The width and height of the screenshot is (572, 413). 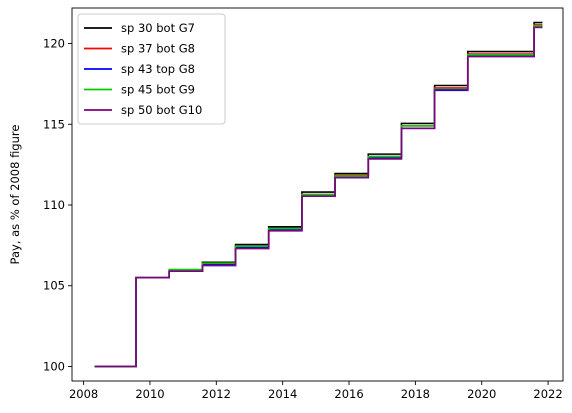 I want to click on y-axis-label: Pay, as % of 2008 figure, so click(x=15, y=195).